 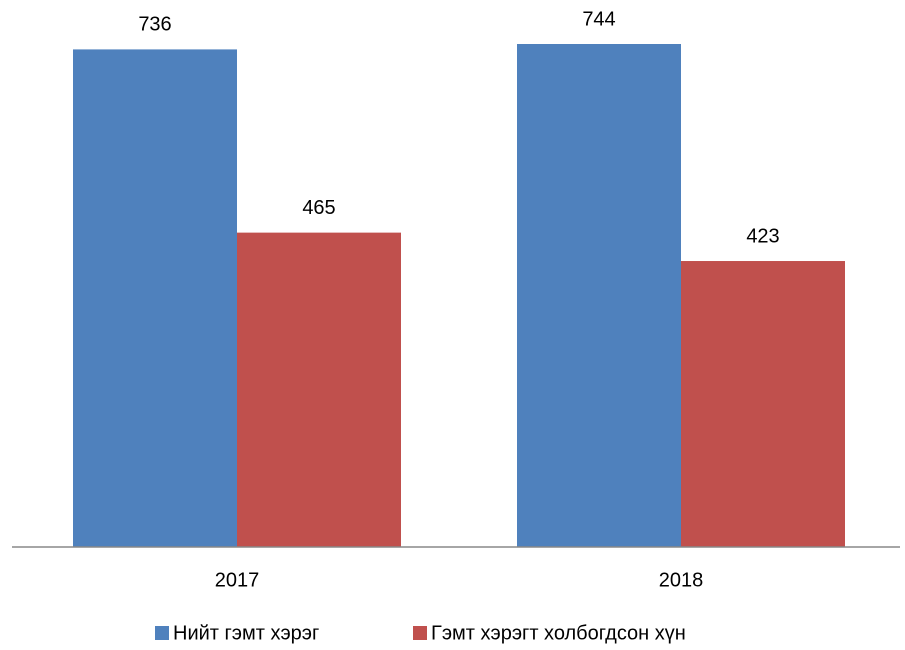 I want to click on data-label: 465, so click(x=318, y=208).